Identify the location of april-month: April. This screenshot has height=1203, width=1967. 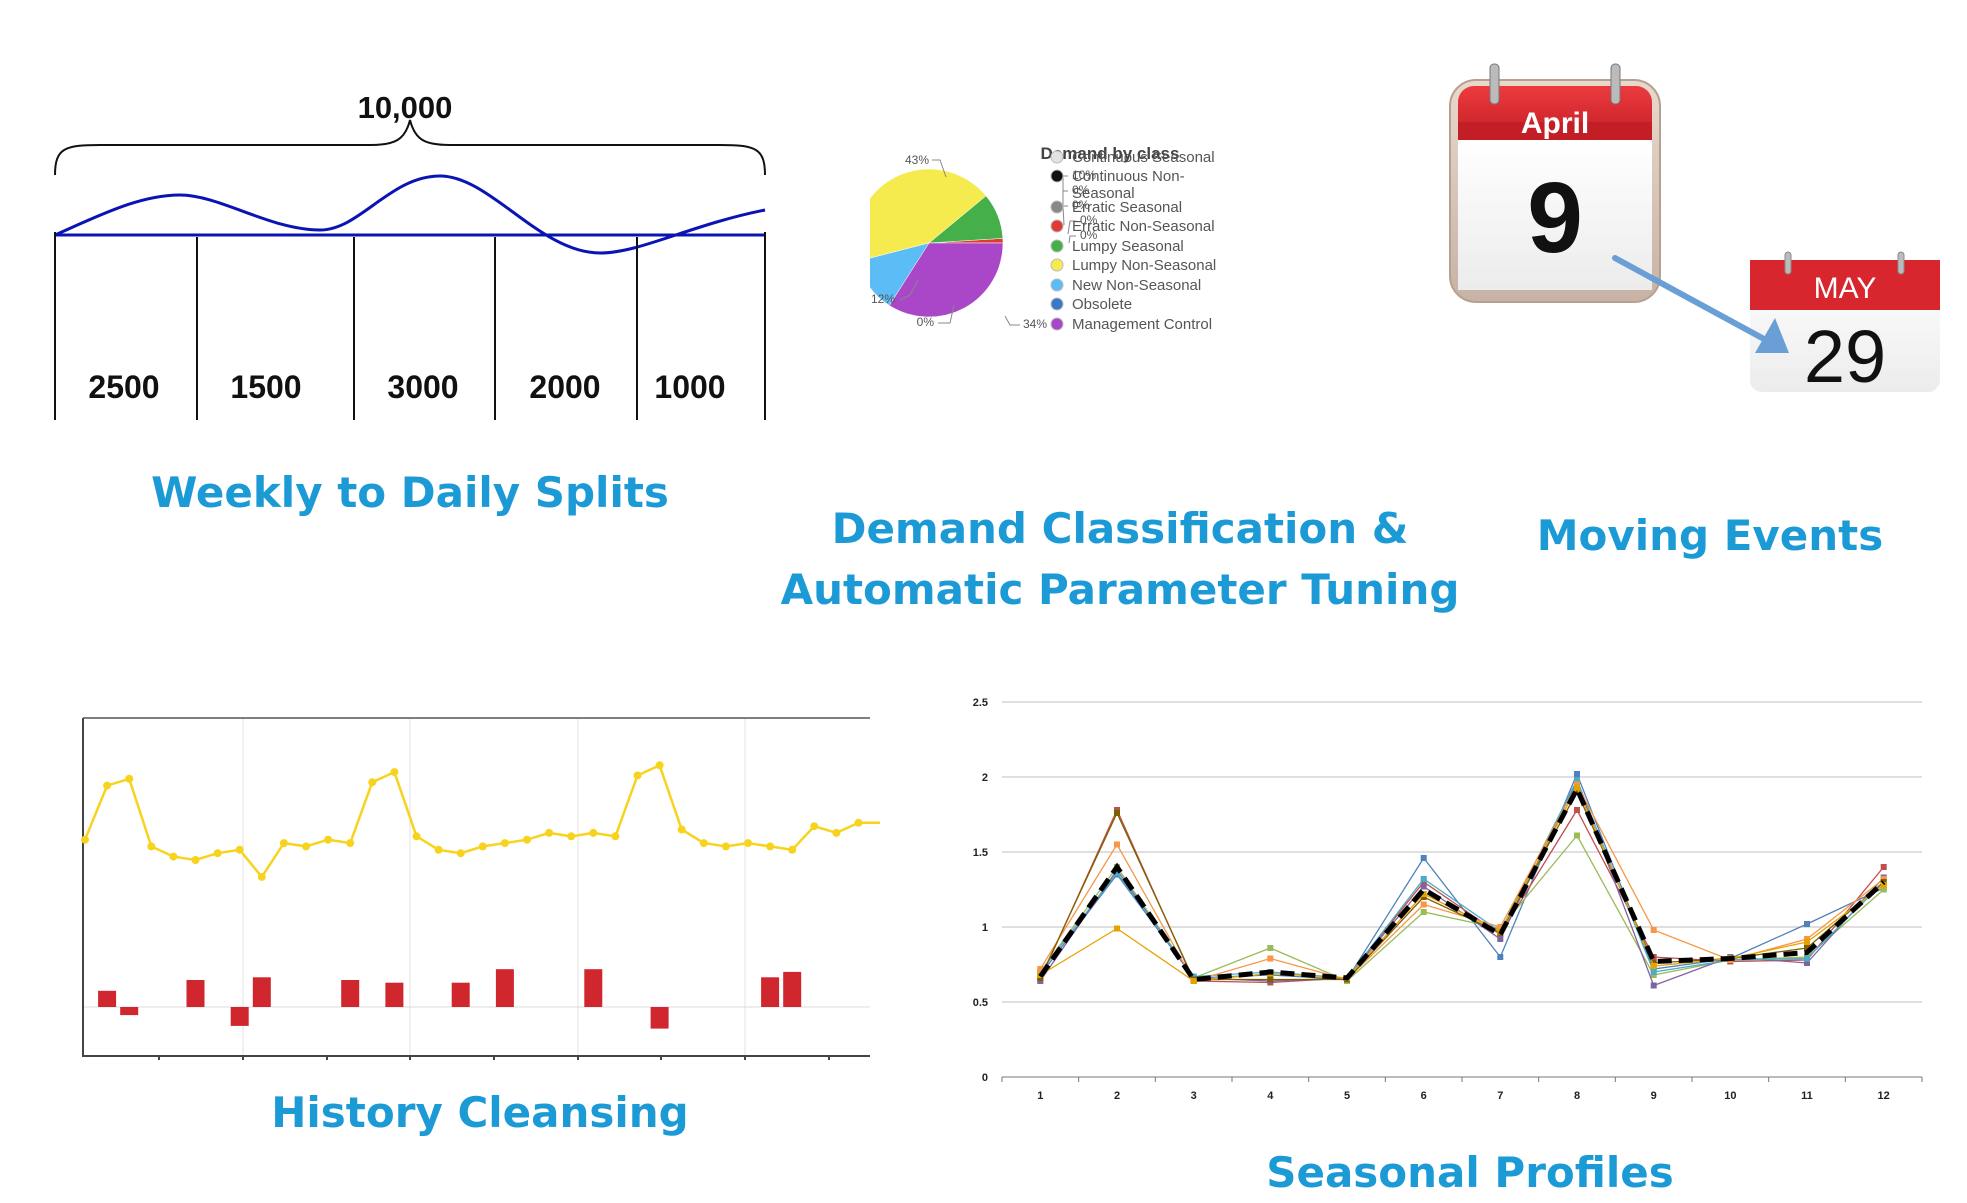
(1555, 123).